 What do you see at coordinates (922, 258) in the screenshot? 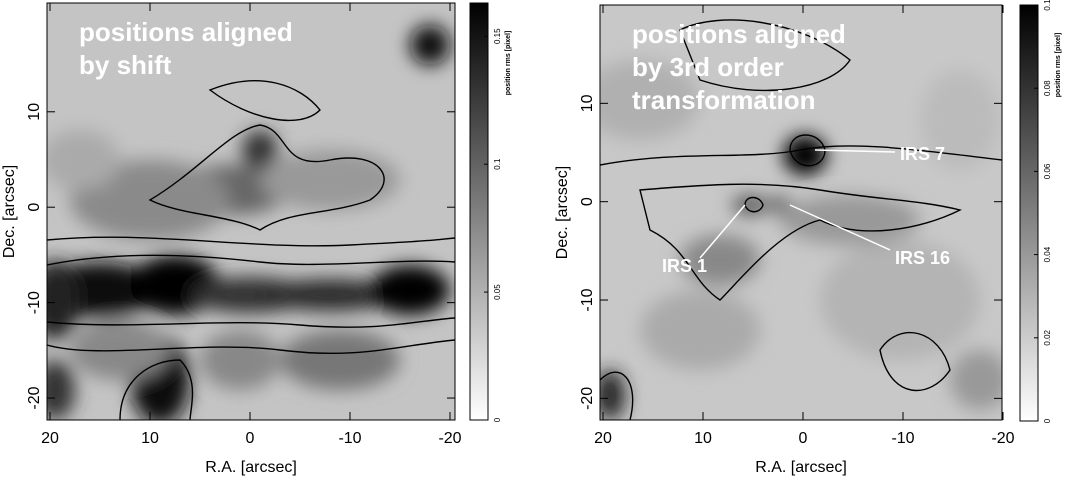
I see `annotation: IRS 16` at bounding box center [922, 258].